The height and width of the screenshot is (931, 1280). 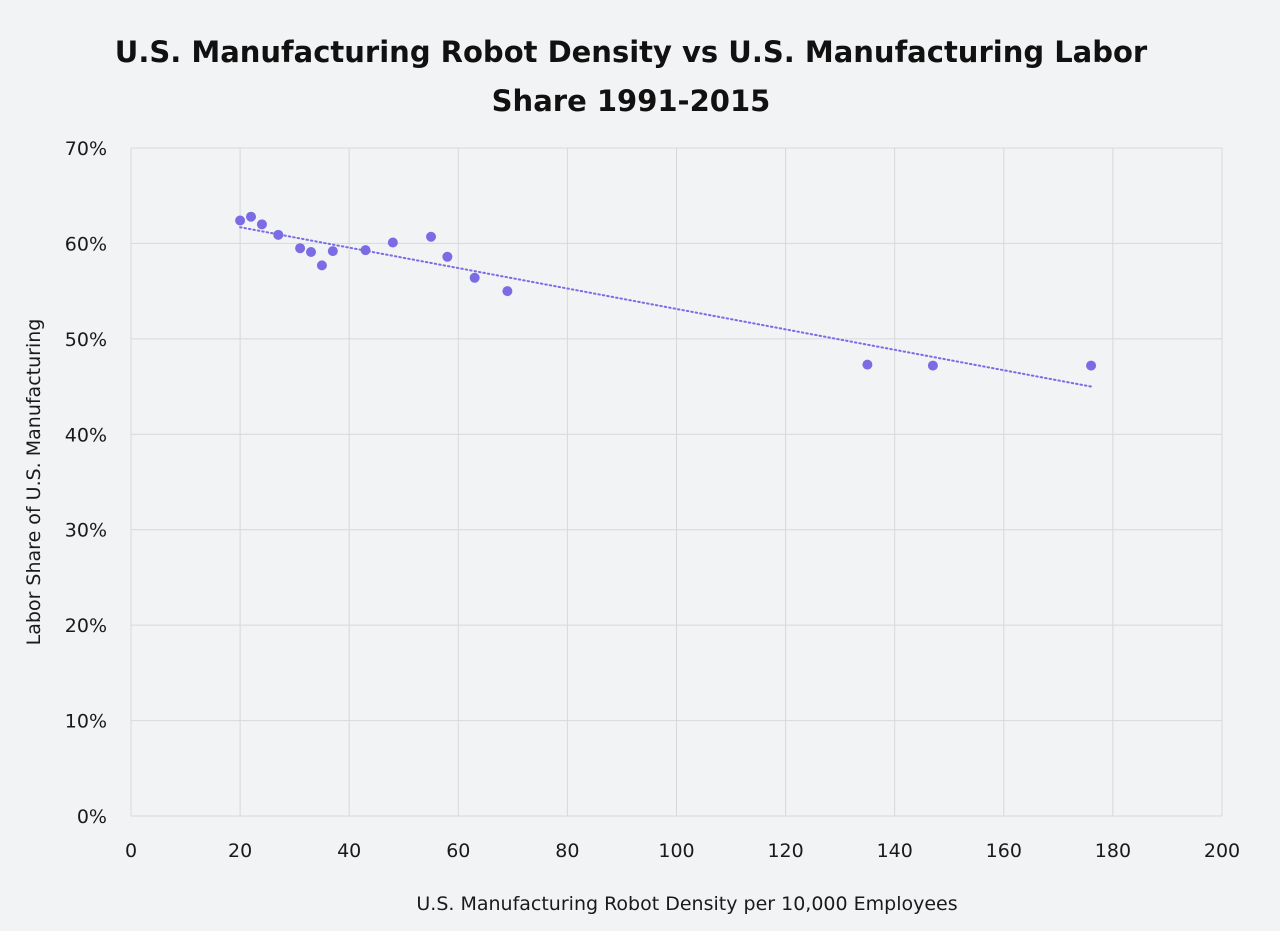 What do you see at coordinates (1004, 851) in the screenshot?
I see `x-tick-label: 160` at bounding box center [1004, 851].